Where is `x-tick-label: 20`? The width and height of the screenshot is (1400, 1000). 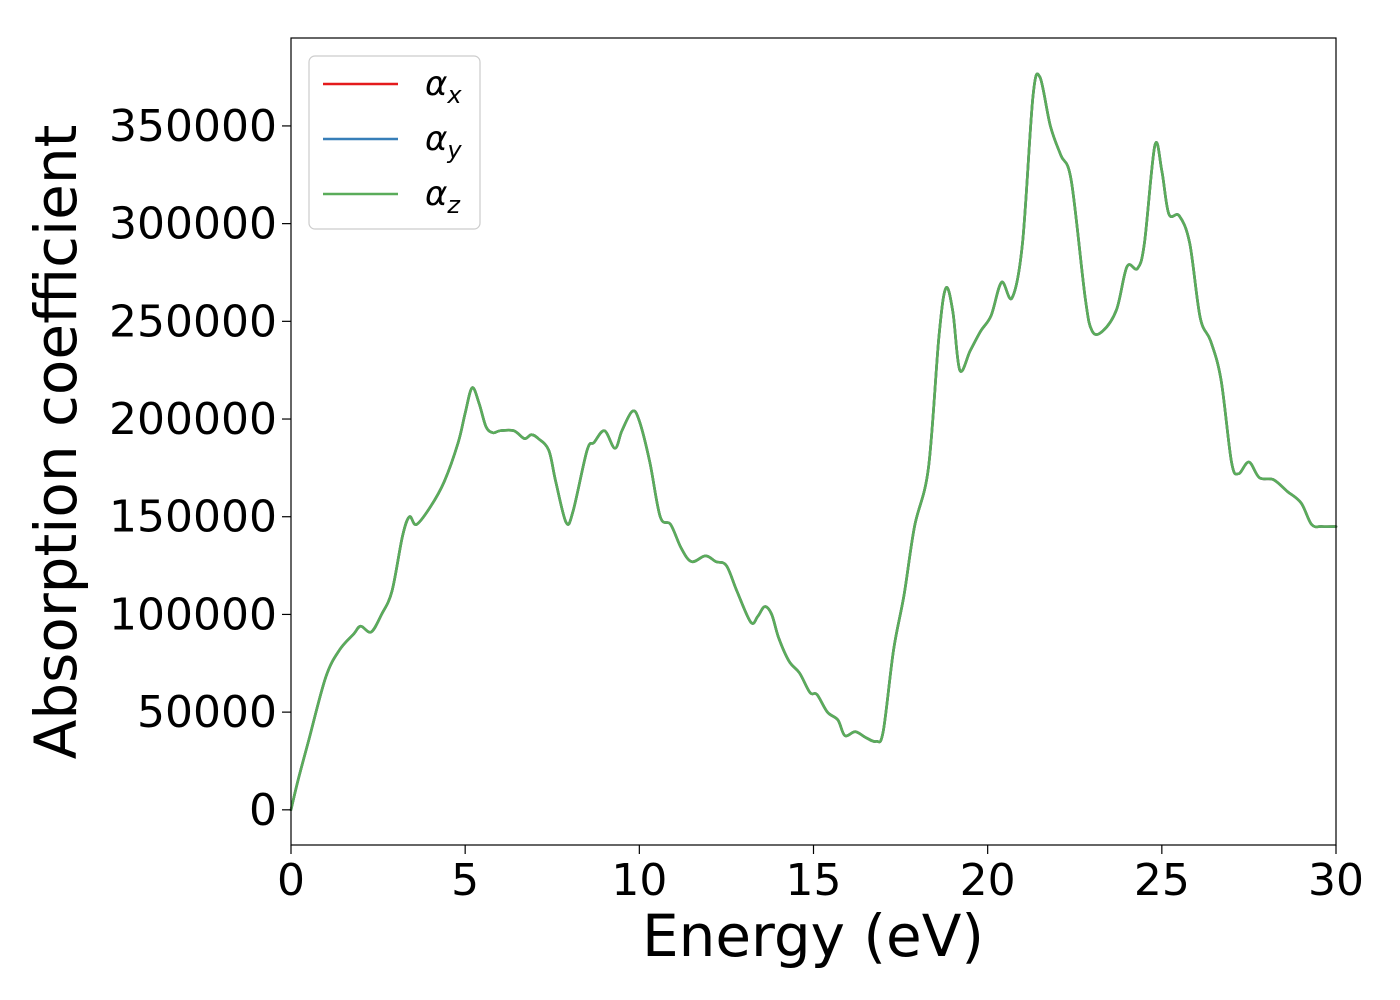
x-tick-label: 20 is located at coordinates (988, 880).